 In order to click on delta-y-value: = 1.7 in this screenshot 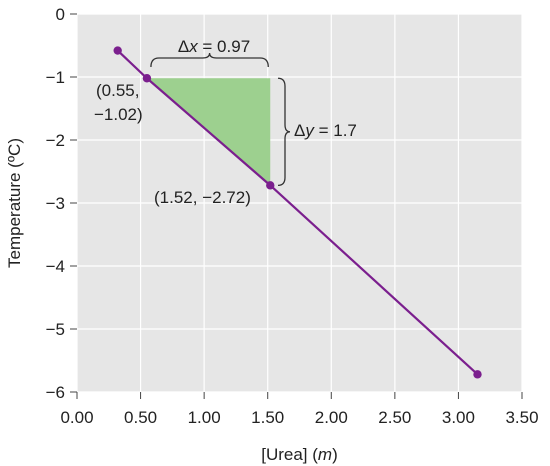, I will do `click(335, 130)`.